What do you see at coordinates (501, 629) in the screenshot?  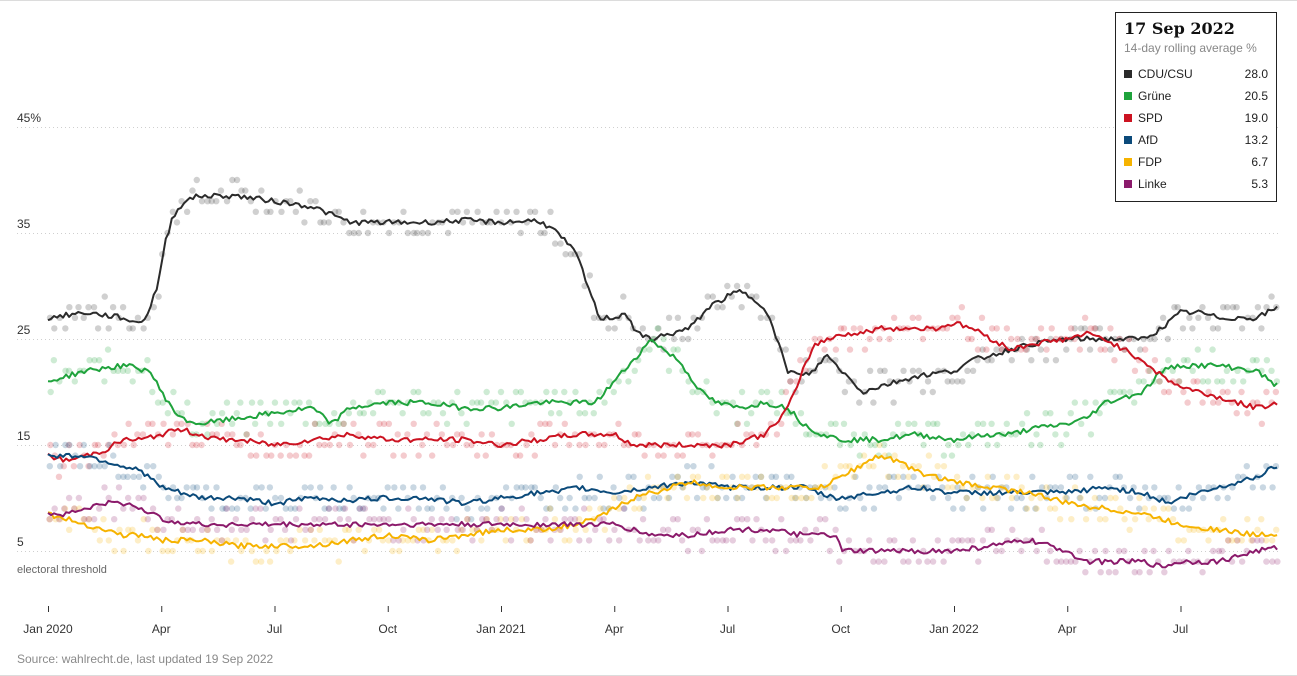 I see `x-tick-label: Jan 2021` at bounding box center [501, 629].